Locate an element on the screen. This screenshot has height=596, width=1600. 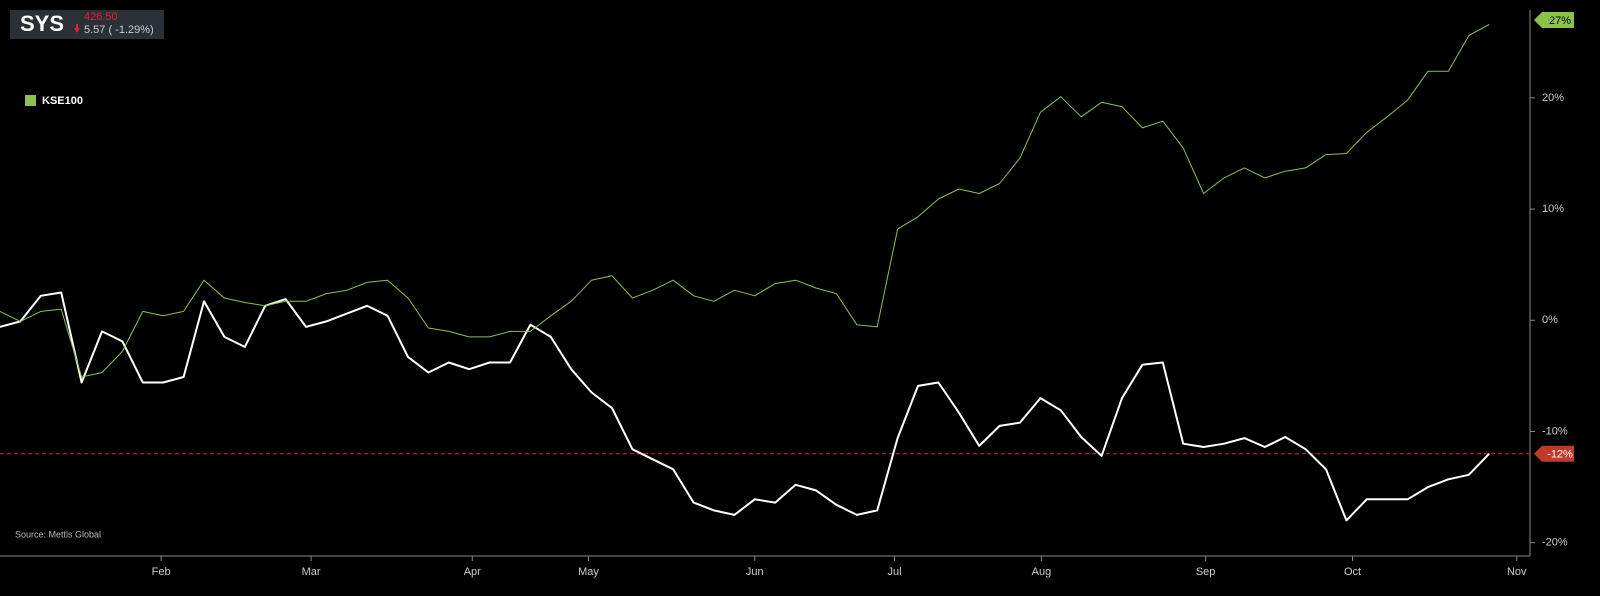
end-badge-label: -12% is located at coordinates (1560, 455).